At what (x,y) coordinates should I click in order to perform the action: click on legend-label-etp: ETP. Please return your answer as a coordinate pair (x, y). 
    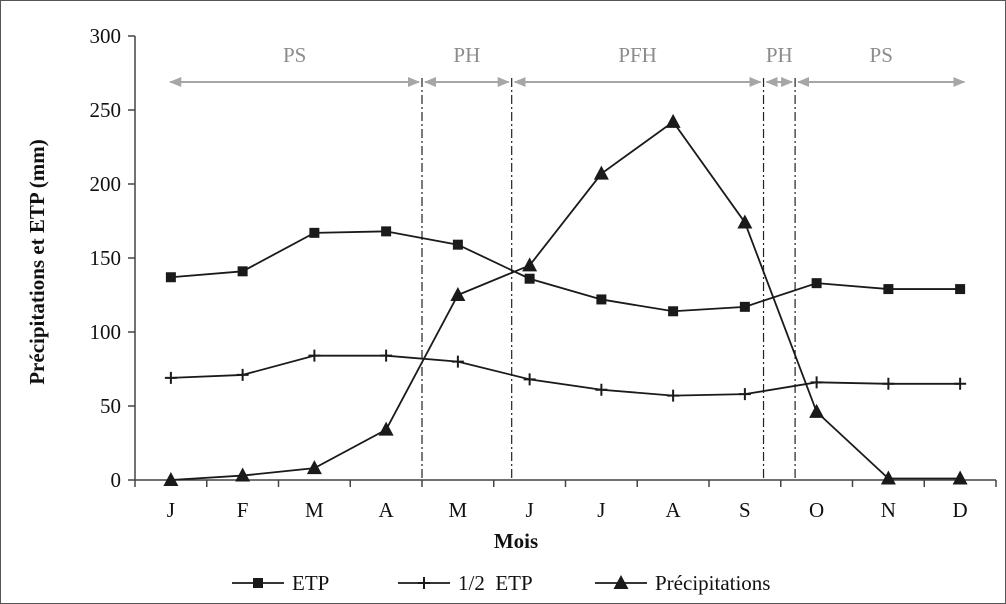
    Looking at the image, I should click on (310, 583).